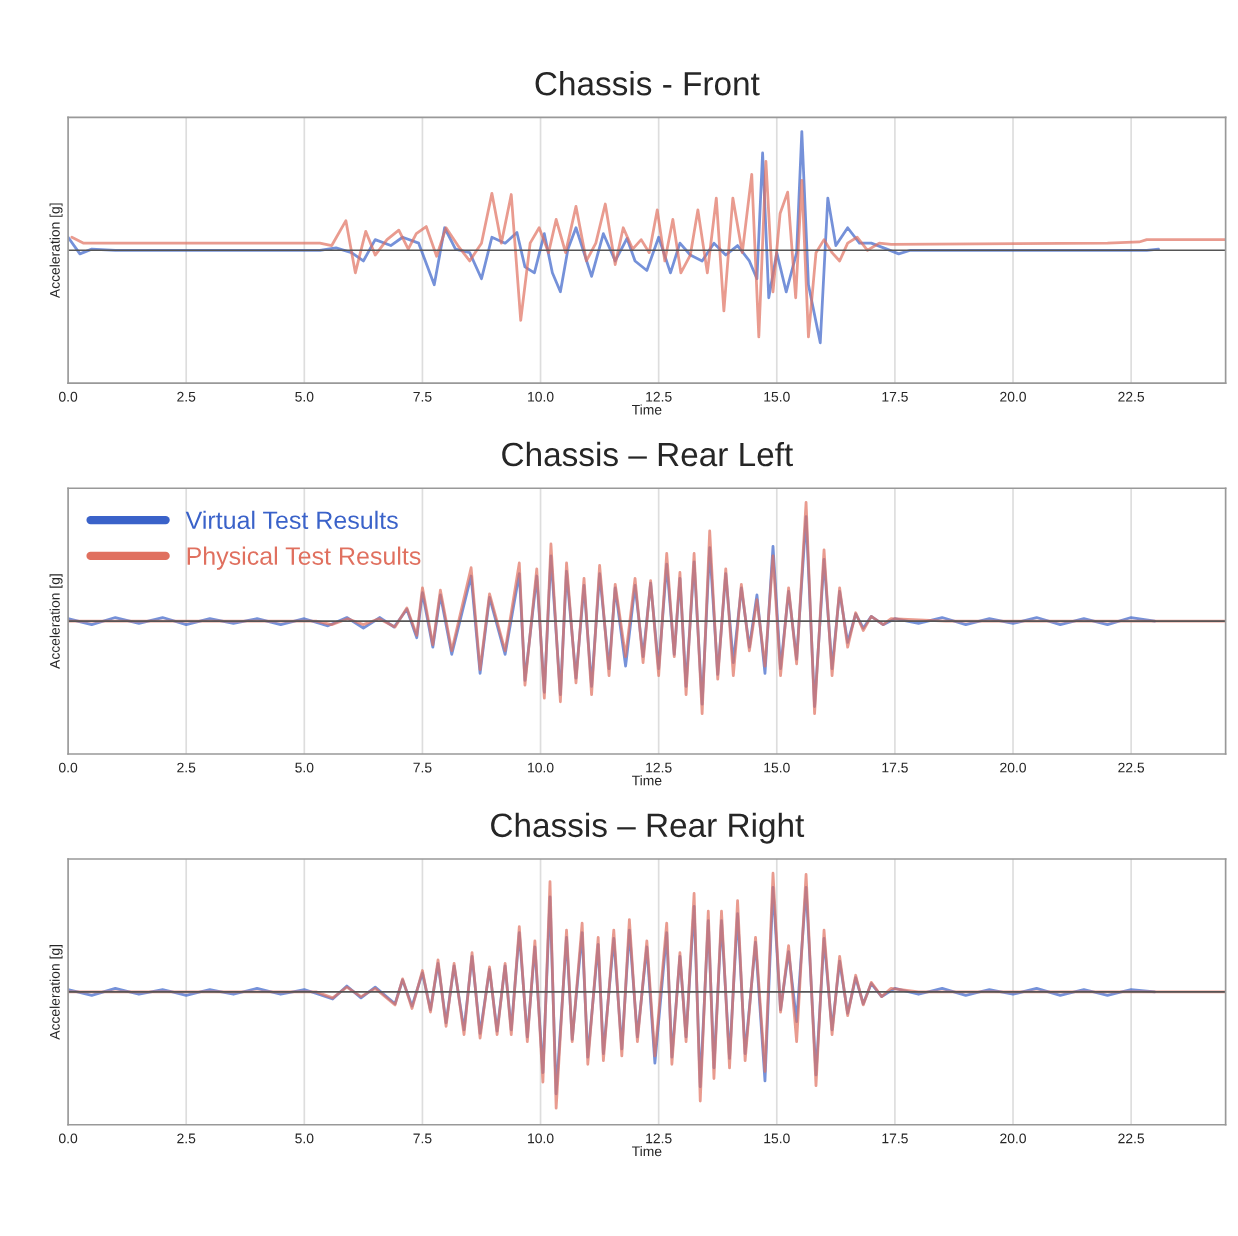 The image size is (1238, 1236). What do you see at coordinates (648, 828) in the screenshot?
I see `chart-title: Chassis – Rear Right` at bounding box center [648, 828].